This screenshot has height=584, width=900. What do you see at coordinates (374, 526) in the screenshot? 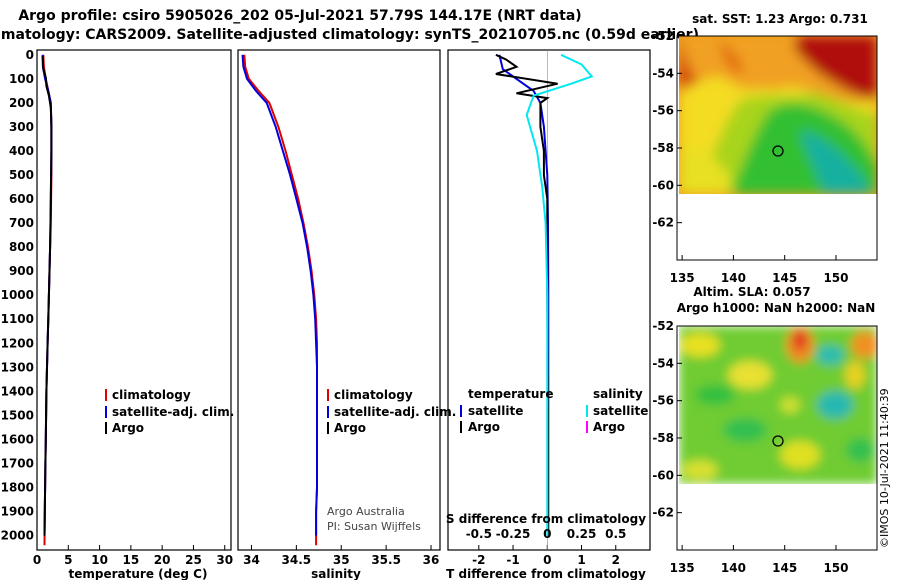
I see `credit-line-2: PI: Susan Wijffels` at bounding box center [374, 526].